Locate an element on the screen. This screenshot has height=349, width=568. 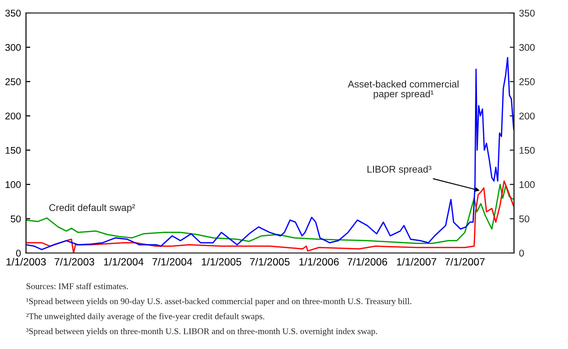
y2-tick-label: 50 is located at coordinates (524, 218).